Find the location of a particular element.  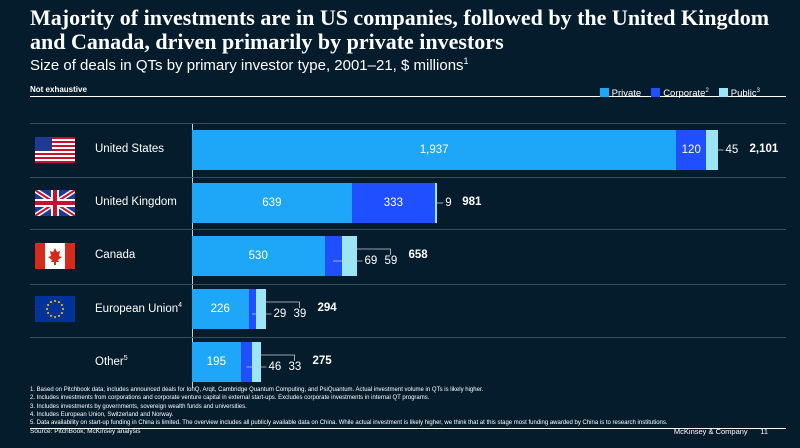

value-label: 195 is located at coordinates (216, 362).